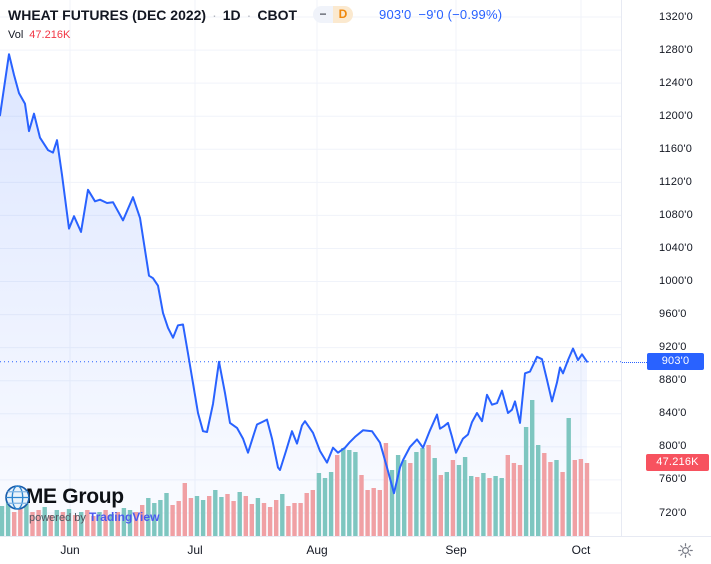 This screenshot has width=711, height=564. I want to click on interval-badge: D, so click(343, 14).